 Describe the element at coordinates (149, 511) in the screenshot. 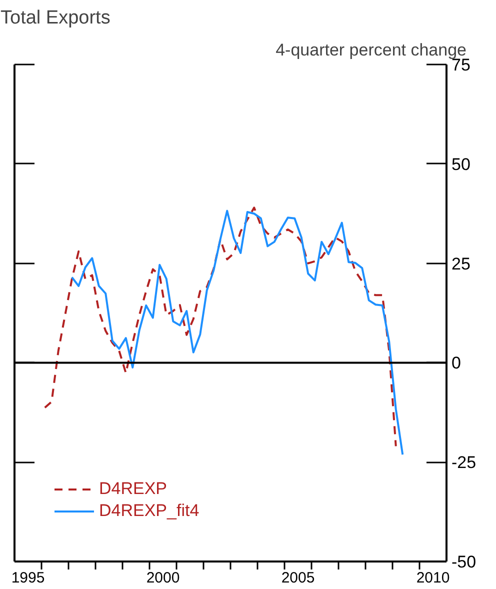

I see `legend-label: D4REXP_fit4` at that location.